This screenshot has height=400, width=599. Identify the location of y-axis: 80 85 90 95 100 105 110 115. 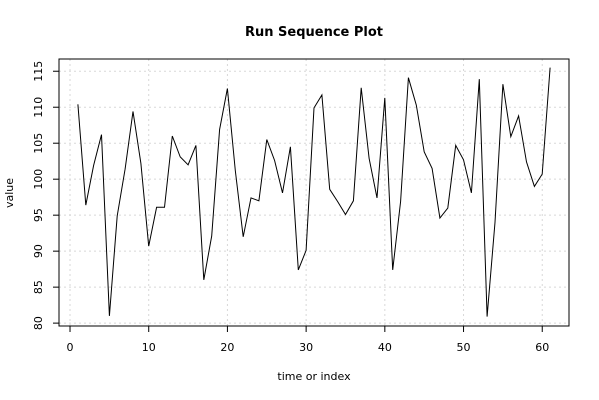
(45, 195).